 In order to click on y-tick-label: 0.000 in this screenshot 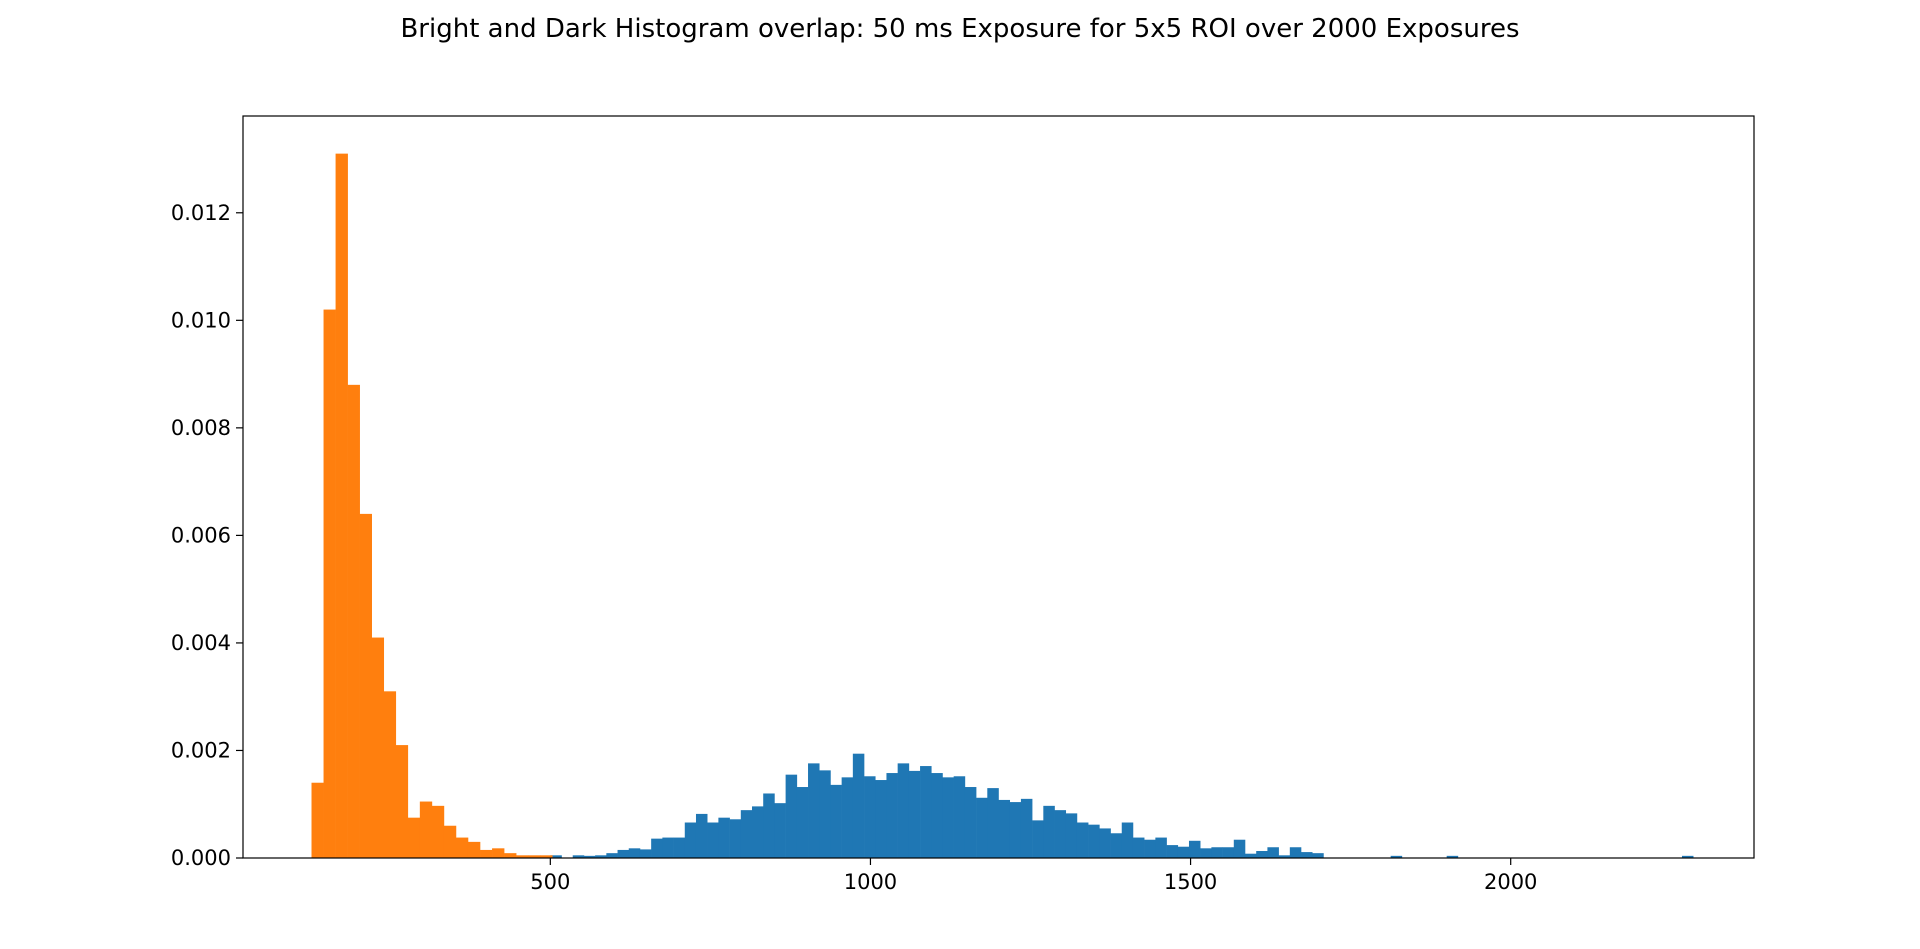, I will do `click(201, 858)`.